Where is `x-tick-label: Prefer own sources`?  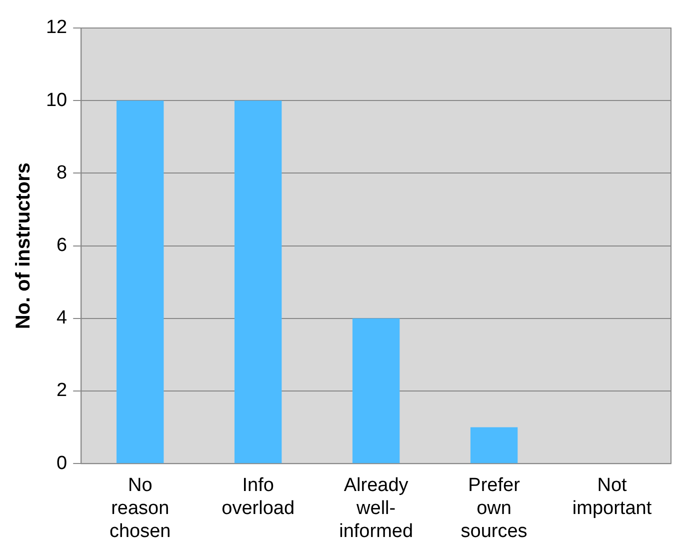
x-tick-label: Prefer own sources is located at coordinates (494, 508).